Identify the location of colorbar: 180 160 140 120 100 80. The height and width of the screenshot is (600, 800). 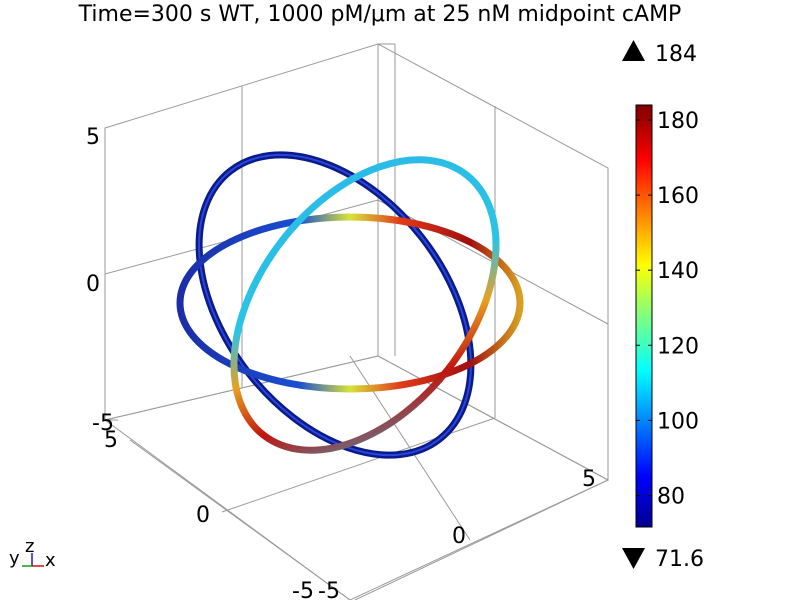
(667, 316).